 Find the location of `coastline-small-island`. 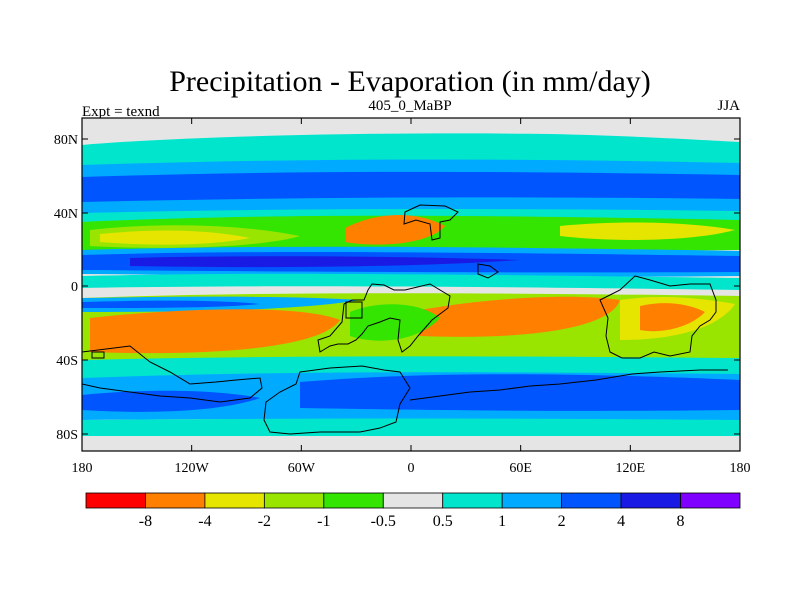

coastline-small-island is located at coordinates (488, 271).